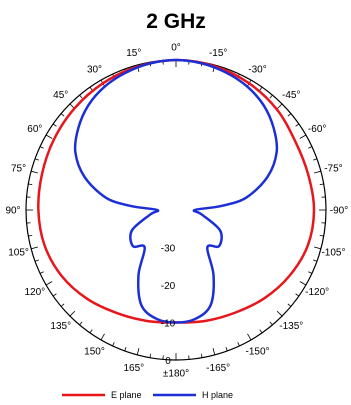  I want to click on angle-label-45: 45°, so click(60, 95).